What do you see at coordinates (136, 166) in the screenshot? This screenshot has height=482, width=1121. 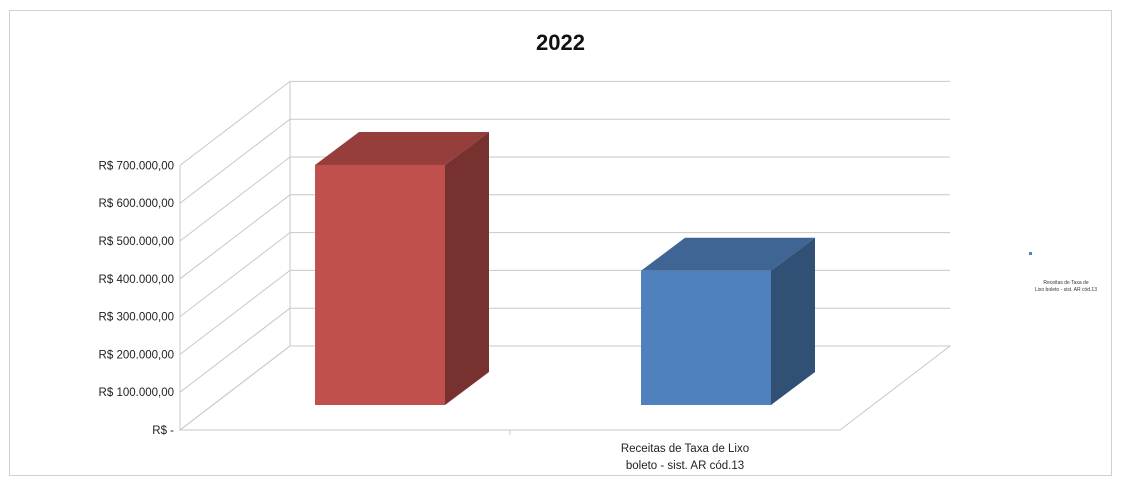 I see `y-tick-label: R$ 700.000,00` at bounding box center [136, 166].